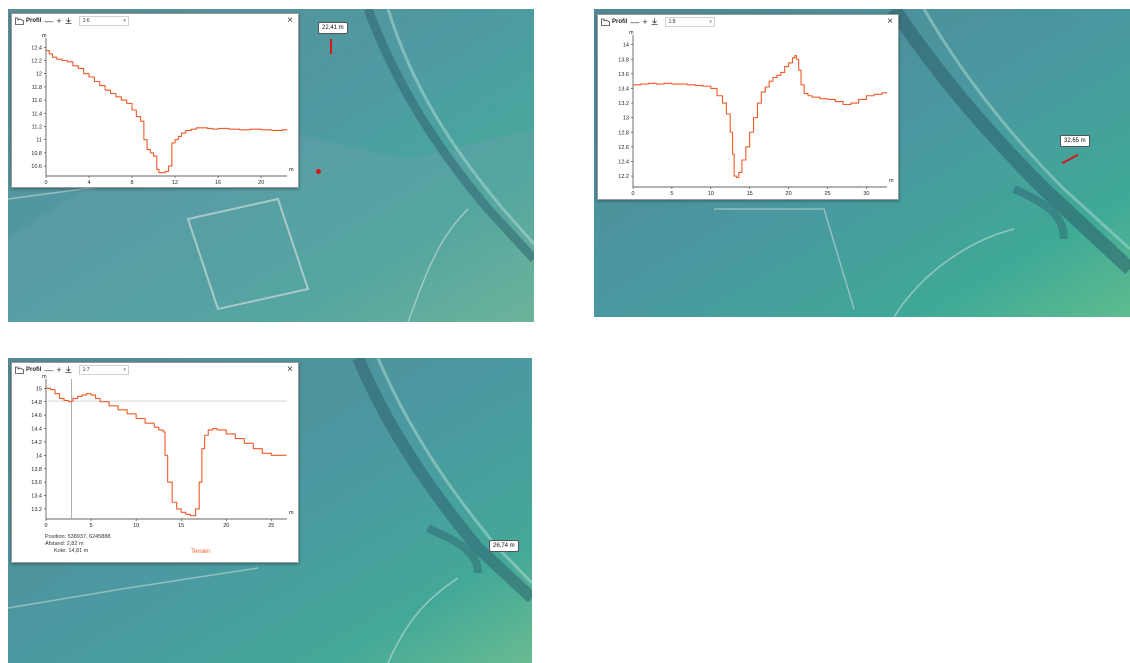  What do you see at coordinates (39, 75) in the screenshot?
I see `y-tick-label: 12` at bounding box center [39, 75].